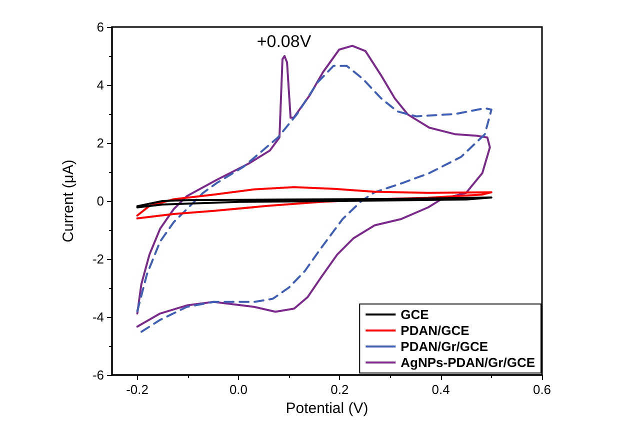  Describe the element at coordinates (238, 389) in the screenshot. I see `x-tick-label: 0.0` at that location.